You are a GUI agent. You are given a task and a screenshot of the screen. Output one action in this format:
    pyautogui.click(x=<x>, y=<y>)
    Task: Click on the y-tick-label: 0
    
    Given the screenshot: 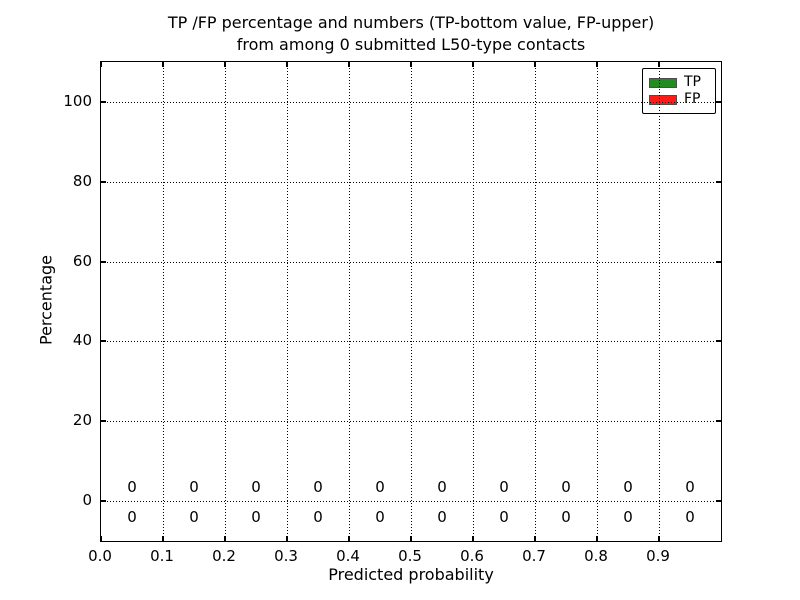 What is the action you would take?
    pyautogui.click(x=87, y=500)
    